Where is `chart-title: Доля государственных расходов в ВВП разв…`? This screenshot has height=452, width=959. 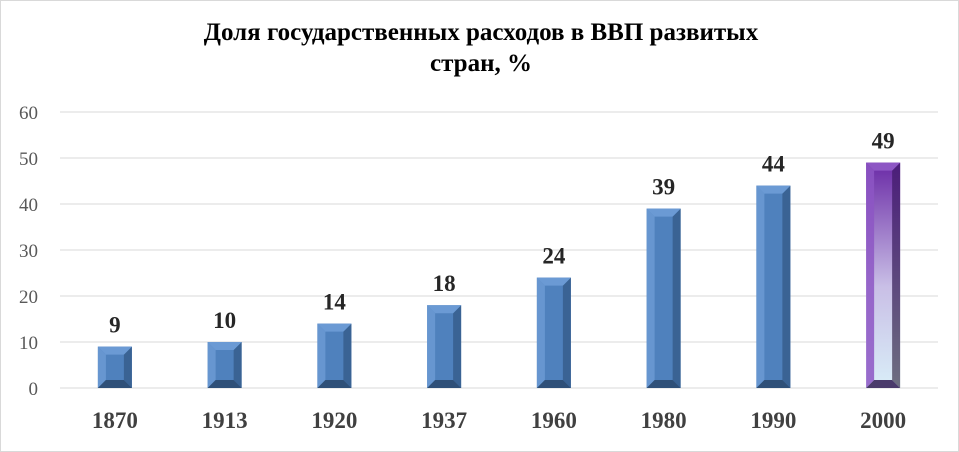
chart-title: Доля государственных расходов в ВВП разв… is located at coordinates (481, 48).